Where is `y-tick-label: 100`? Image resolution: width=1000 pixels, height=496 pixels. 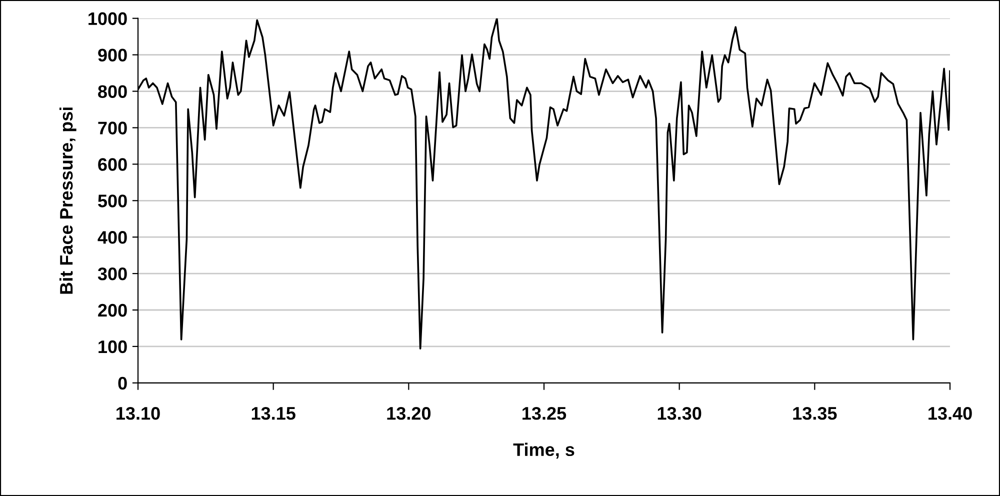 y-tick-label: 100 is located at coordinates (112, 347).